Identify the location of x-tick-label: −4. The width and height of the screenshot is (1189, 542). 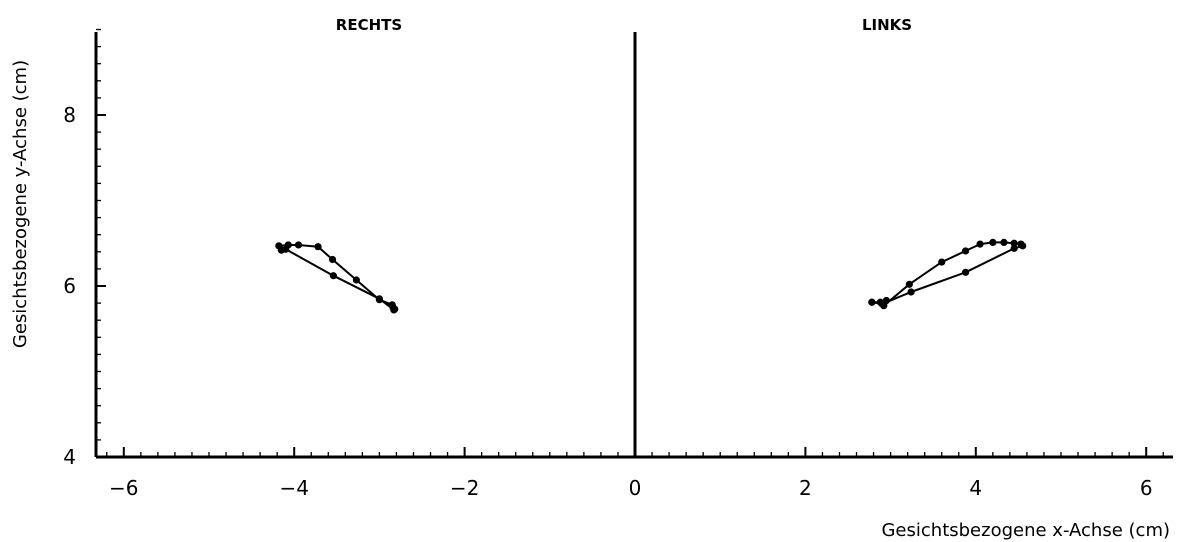
(293, 488).